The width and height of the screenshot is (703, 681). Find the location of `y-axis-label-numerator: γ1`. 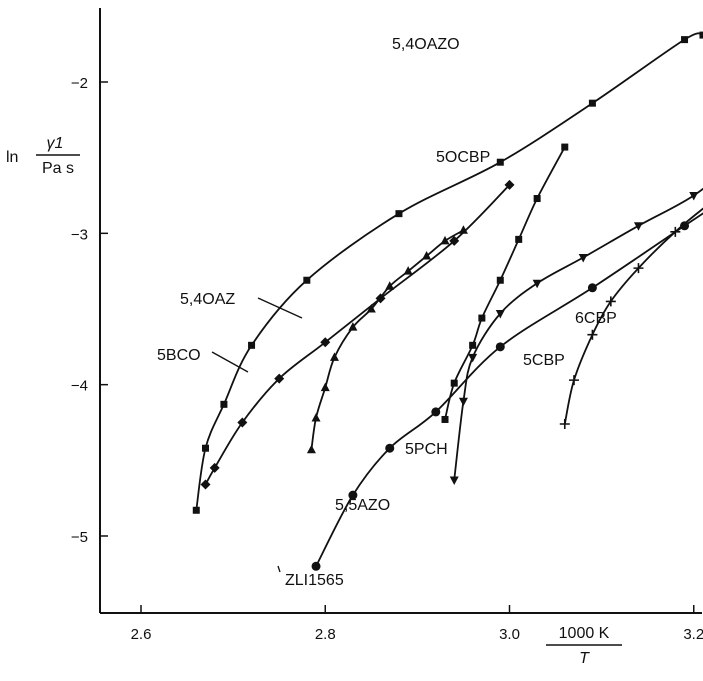

y-axis-label-numerator: γ1 is located at coordinates (55, 143).